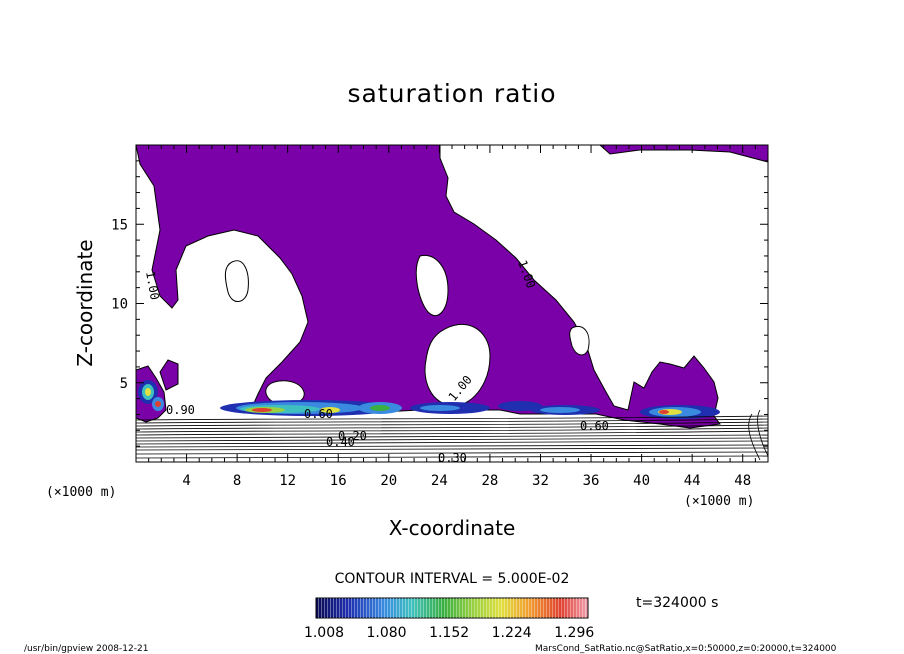 The width and height of the screenshot is (904, 654). I want to click on y-axis-unit: (×1000 m), so click(81, 492).